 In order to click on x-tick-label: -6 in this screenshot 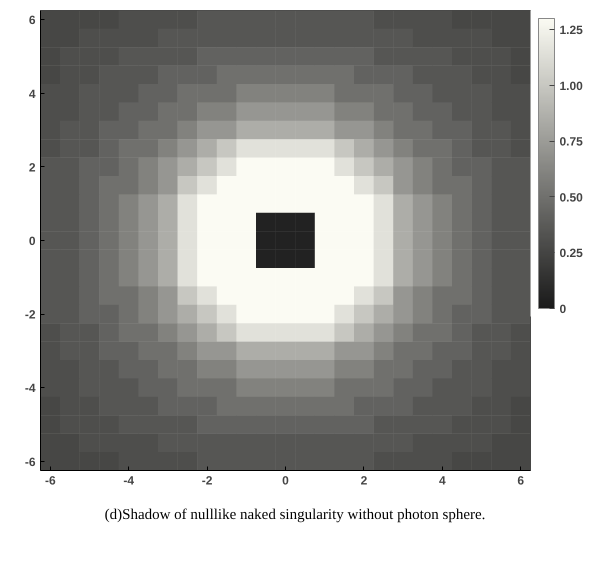, I will do `click(50, 481)`.